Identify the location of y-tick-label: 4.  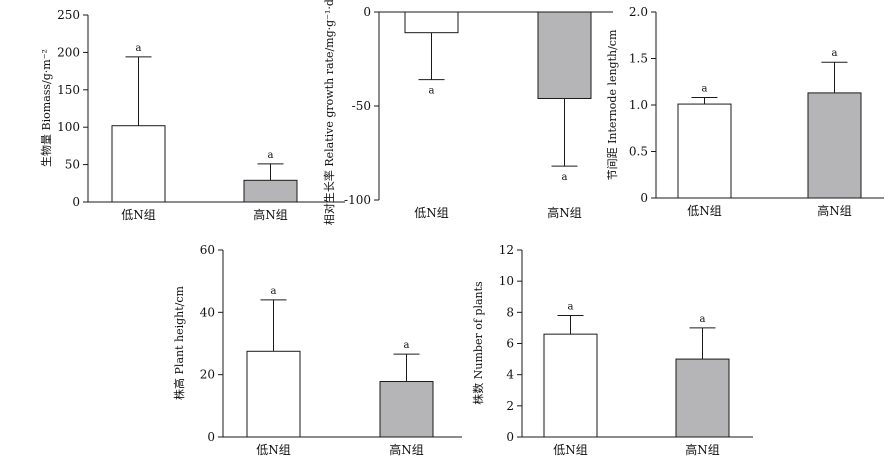
(510, 375).